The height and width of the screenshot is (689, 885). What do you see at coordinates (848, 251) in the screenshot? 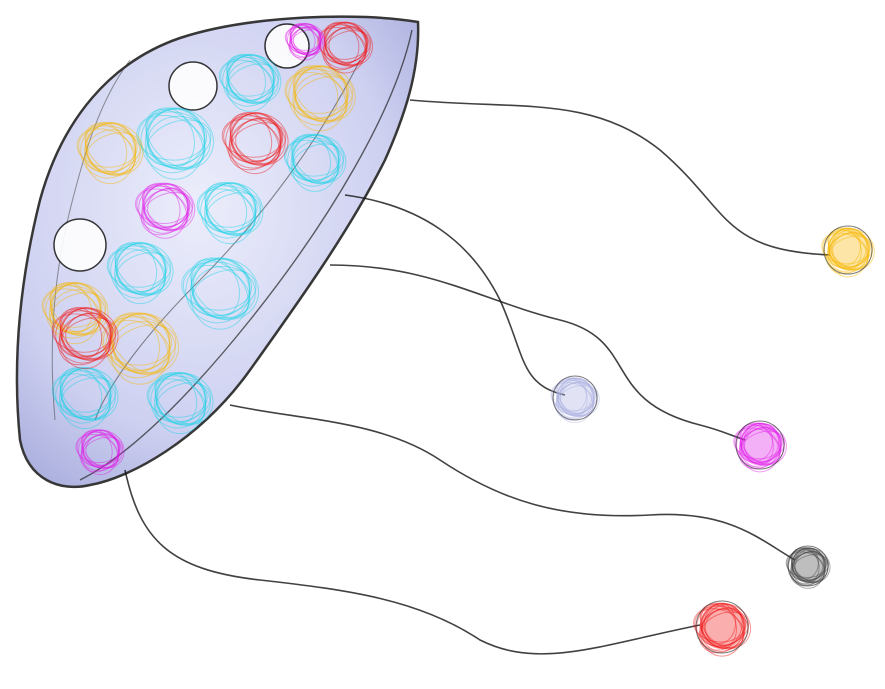
I see `yellow-bulb` at bounding box center [848, 251].